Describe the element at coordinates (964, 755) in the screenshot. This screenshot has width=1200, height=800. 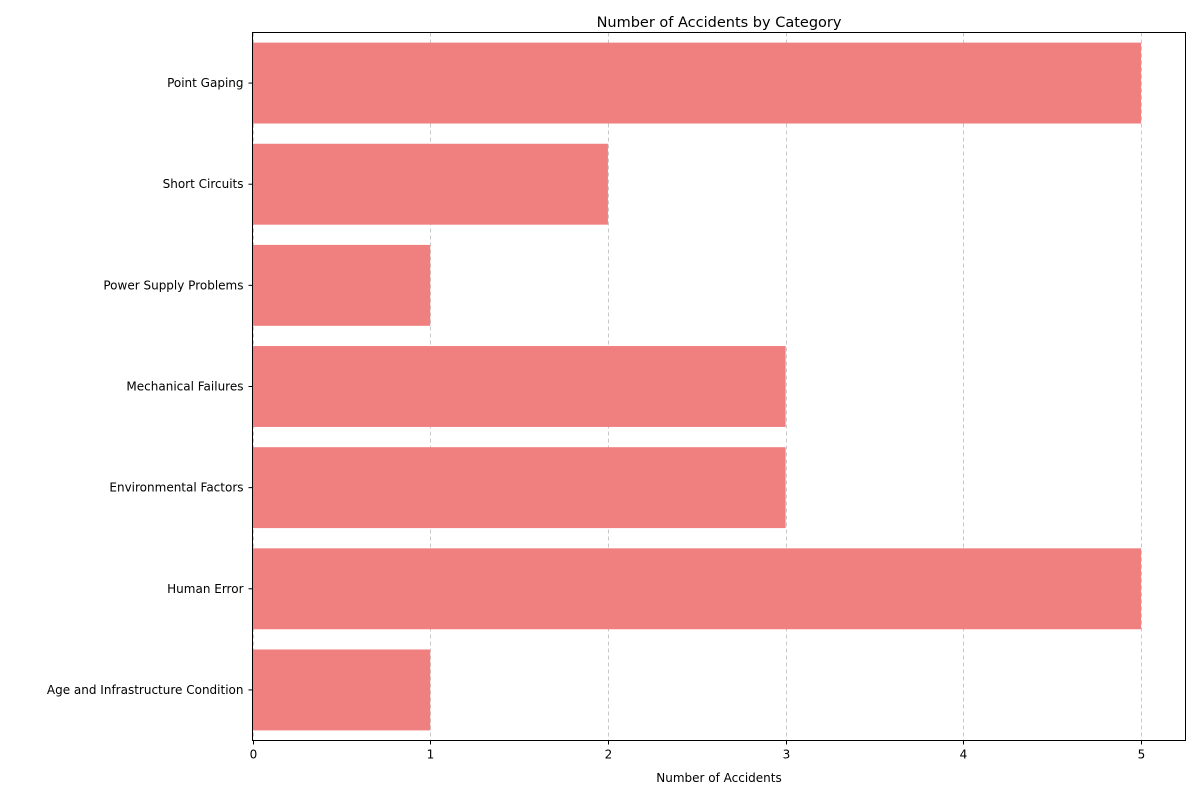
I see `x-tick-label: 4` at that location.